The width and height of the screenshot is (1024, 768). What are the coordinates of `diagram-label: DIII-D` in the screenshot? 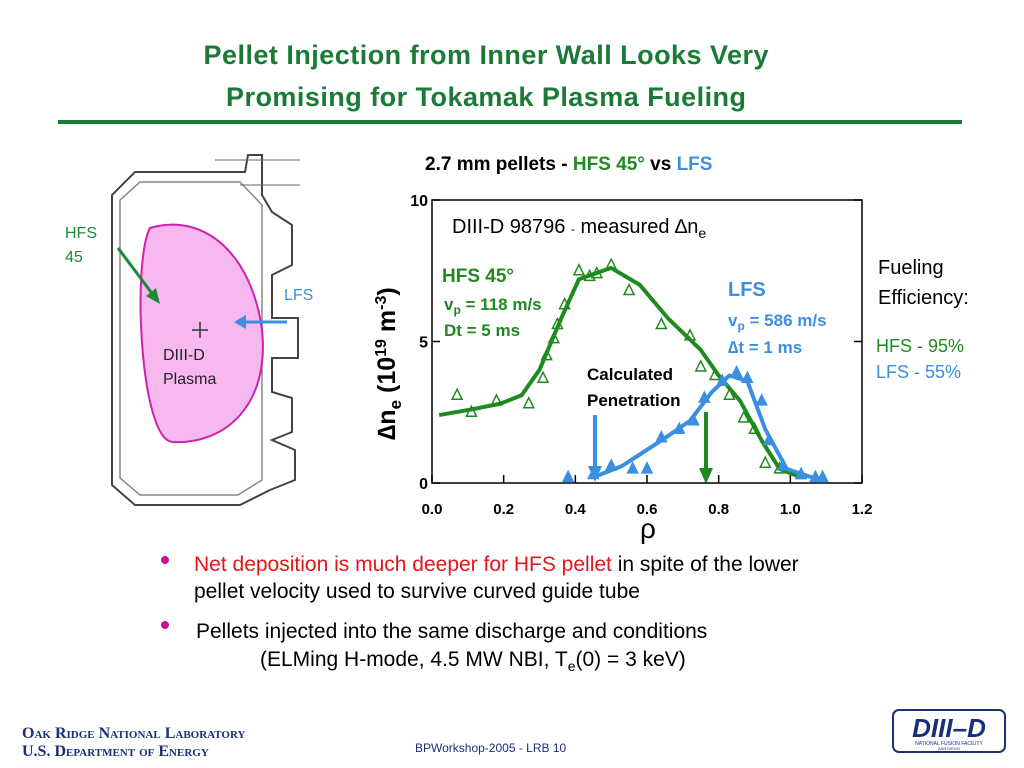 It's located at (184, 355).